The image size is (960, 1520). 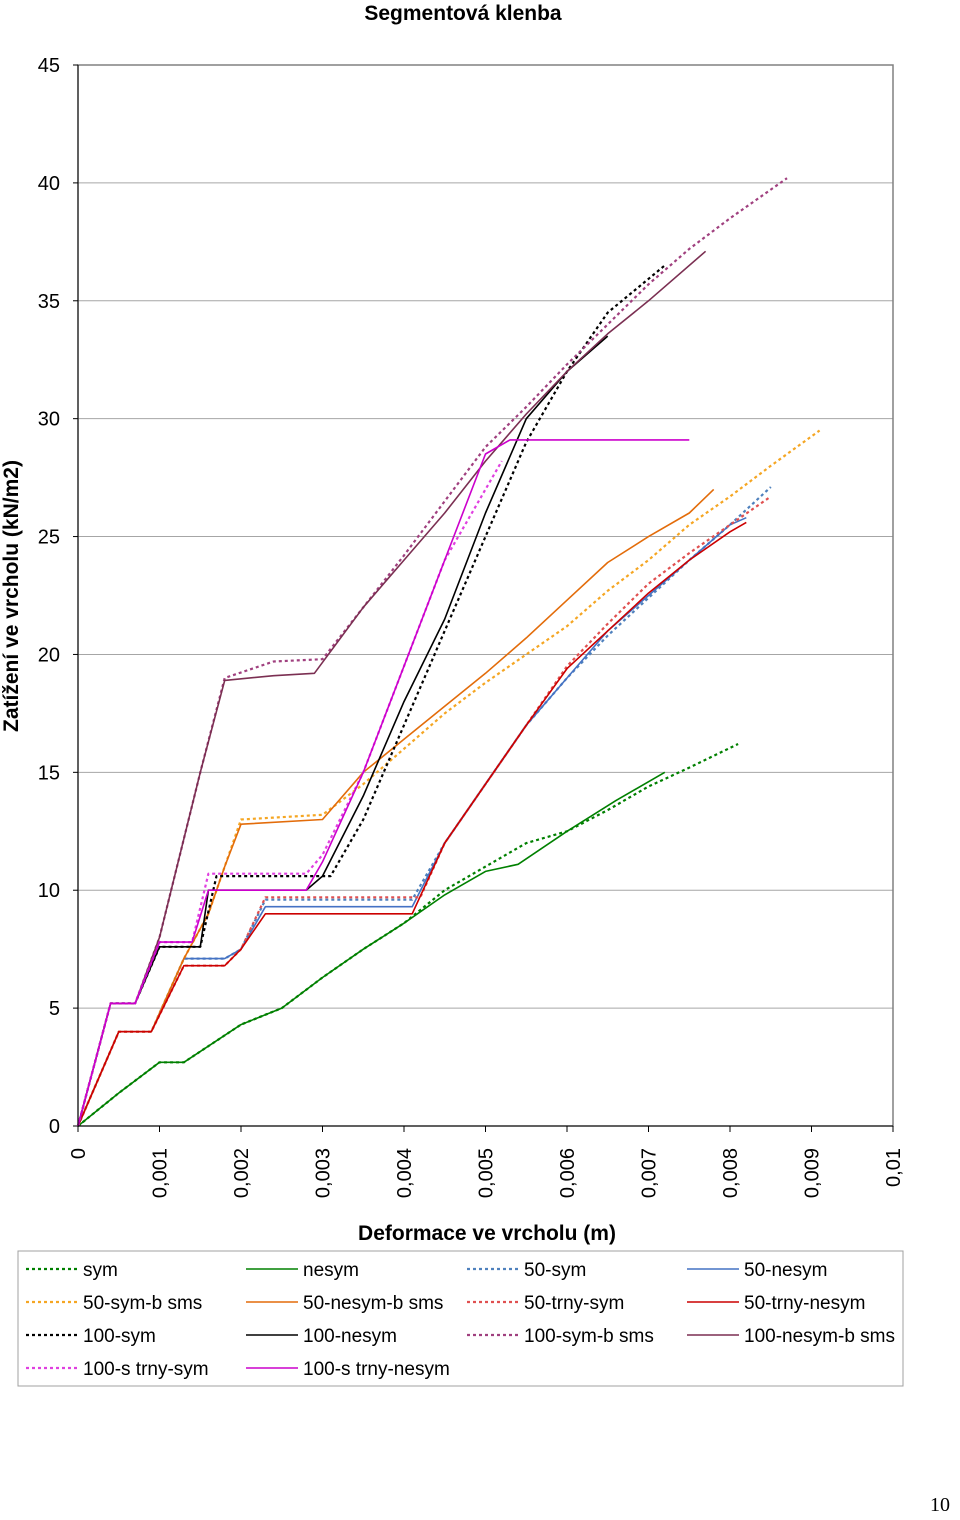 What do you see at coordinates (119, 1336) in the screenshot?
I see `legend-entry: 100-sym` at bounding box center [119, 1336].